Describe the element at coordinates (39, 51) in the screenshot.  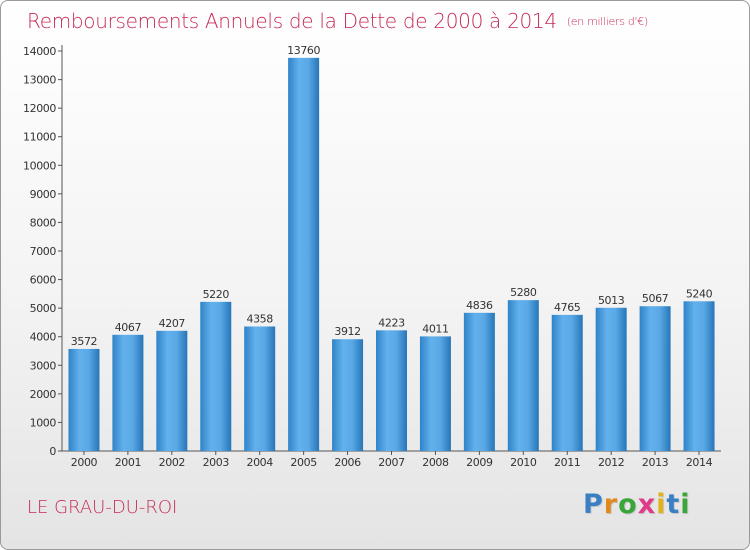
I see `y-tick-label: 14000` at that location.